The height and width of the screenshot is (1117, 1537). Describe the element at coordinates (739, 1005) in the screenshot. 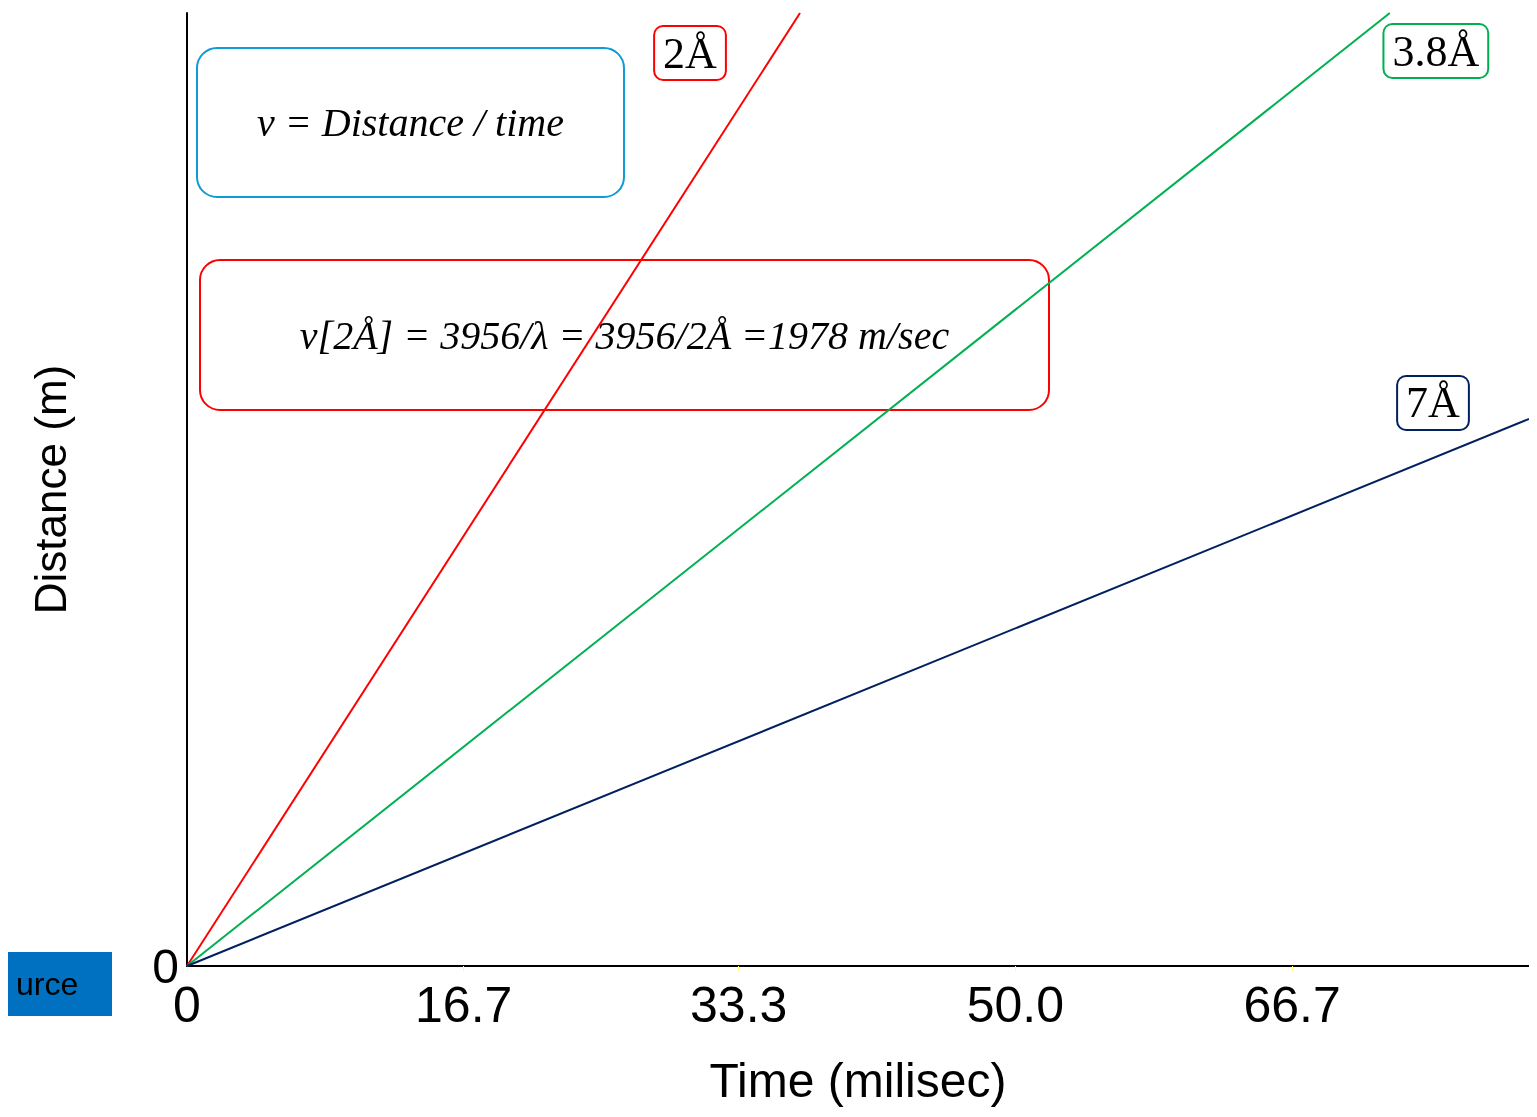

I see `x-tick-label: 33.3` at that location.